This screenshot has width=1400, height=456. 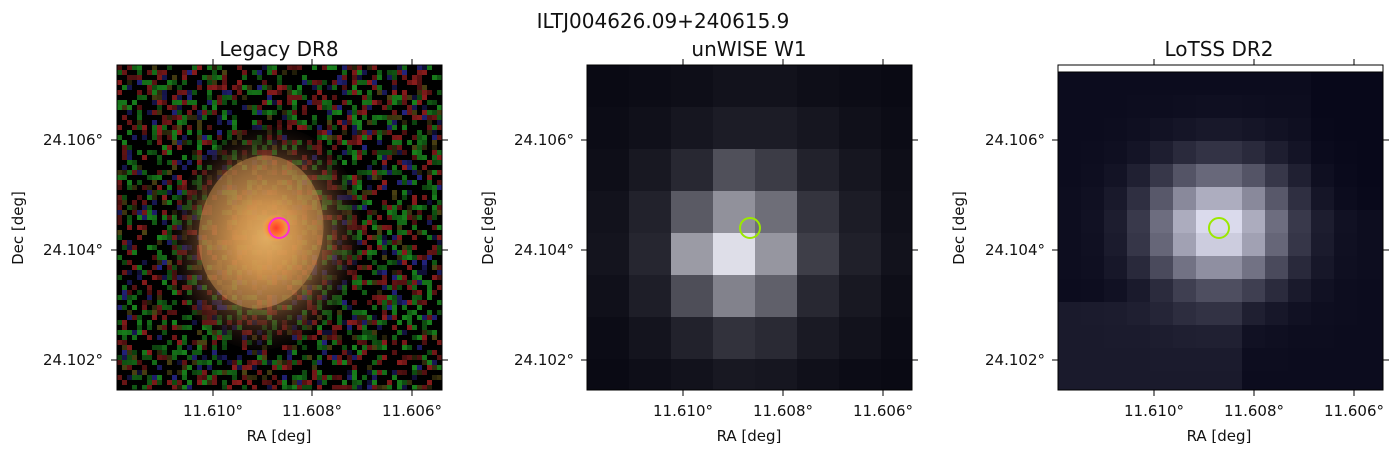 What do you see at coordinates (883, 411) in the screenshot?
I see `unwise-x-tick-label-3: 11.606°` at bounding box center [883, 411].